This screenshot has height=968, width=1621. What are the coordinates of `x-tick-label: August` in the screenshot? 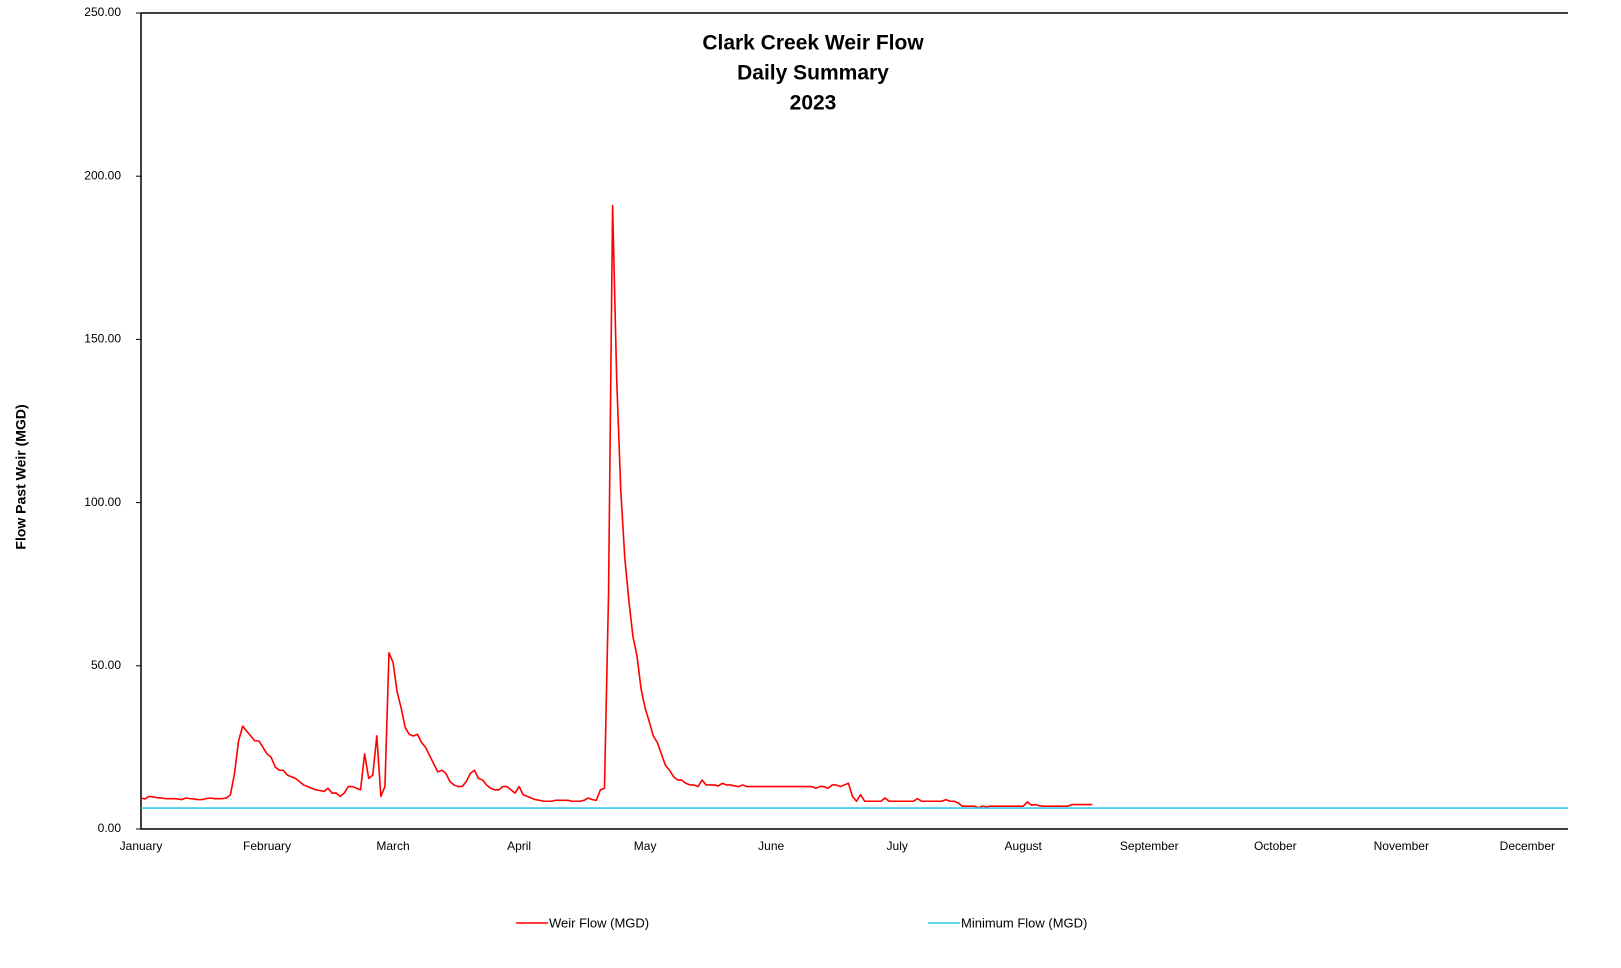 It's located at (1024, 846).